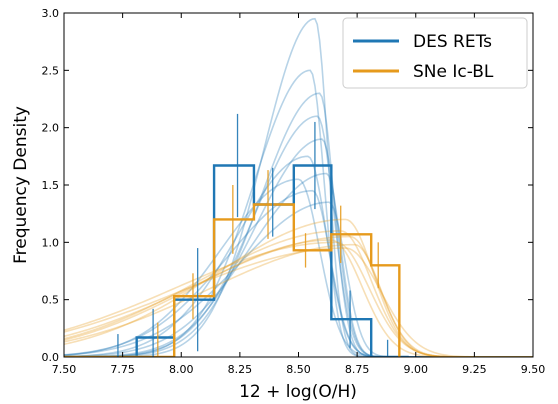 This screenshot has height=404, width=558. Describe the element at coordinates (51, 128) in the screenshot. I see `y-tick-label: 2.0` at that location.